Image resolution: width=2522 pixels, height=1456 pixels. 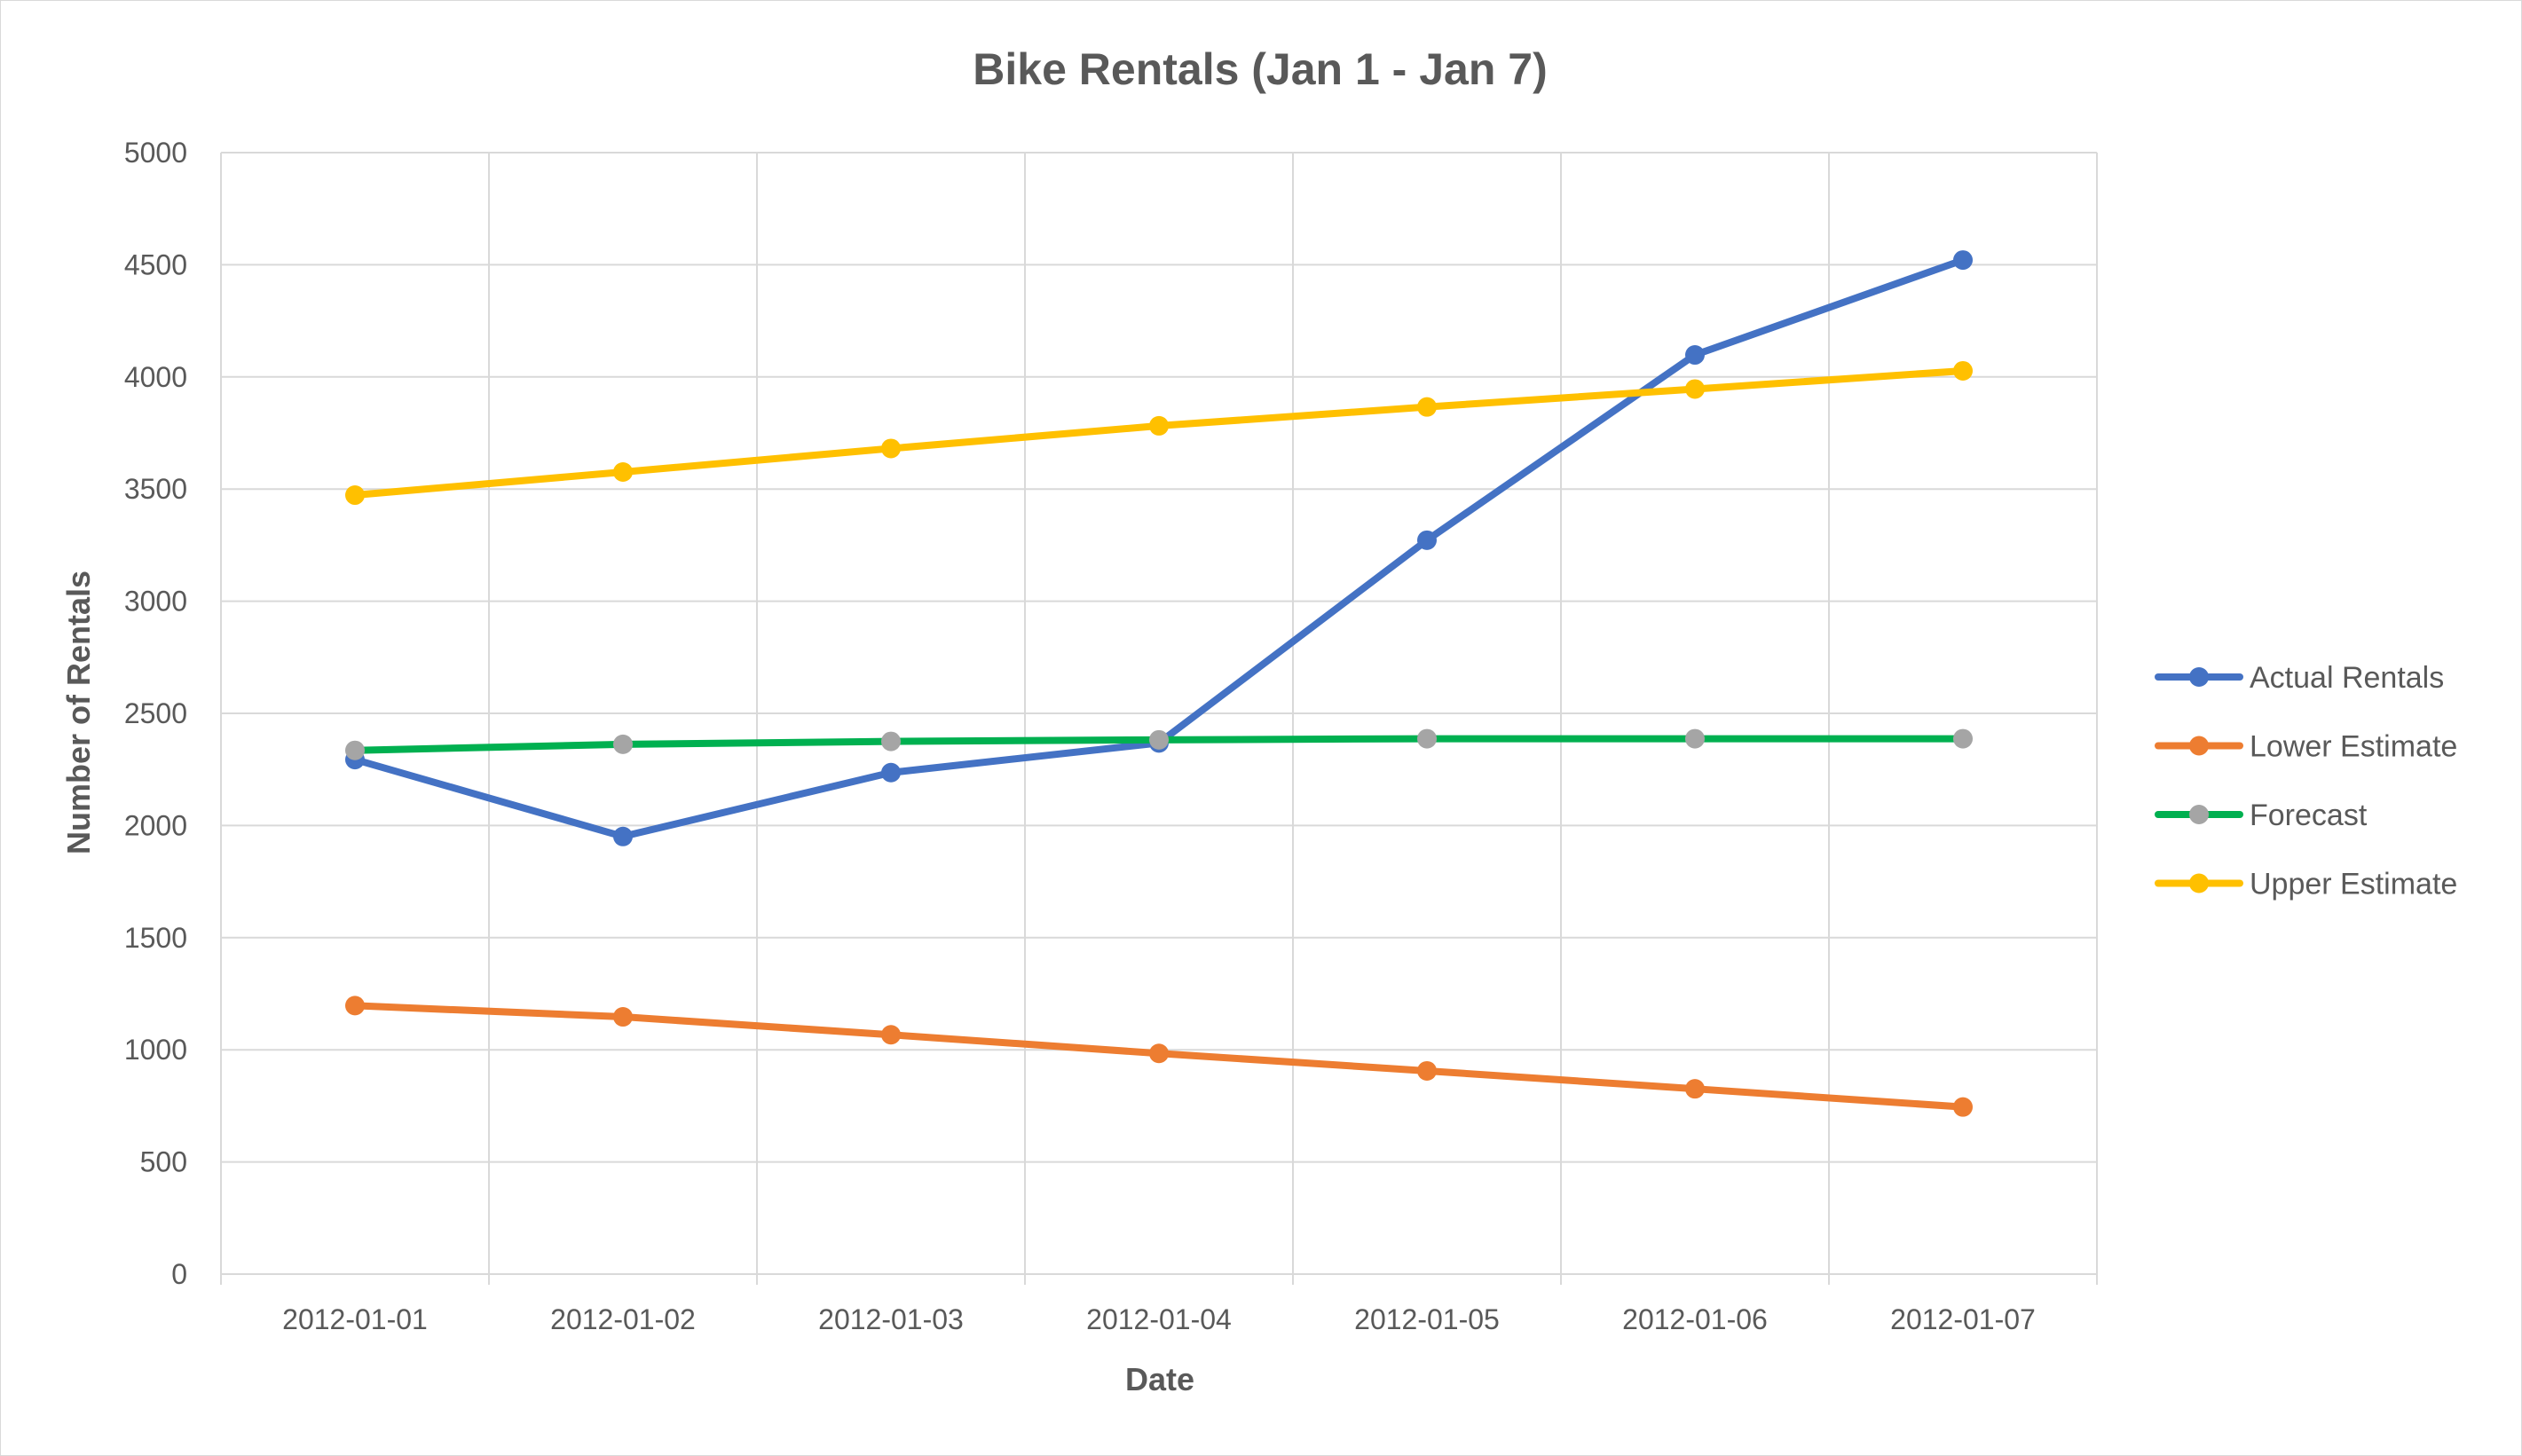 I want to click on legend-item: Upper Estimate, so click(x=2306, y=884).